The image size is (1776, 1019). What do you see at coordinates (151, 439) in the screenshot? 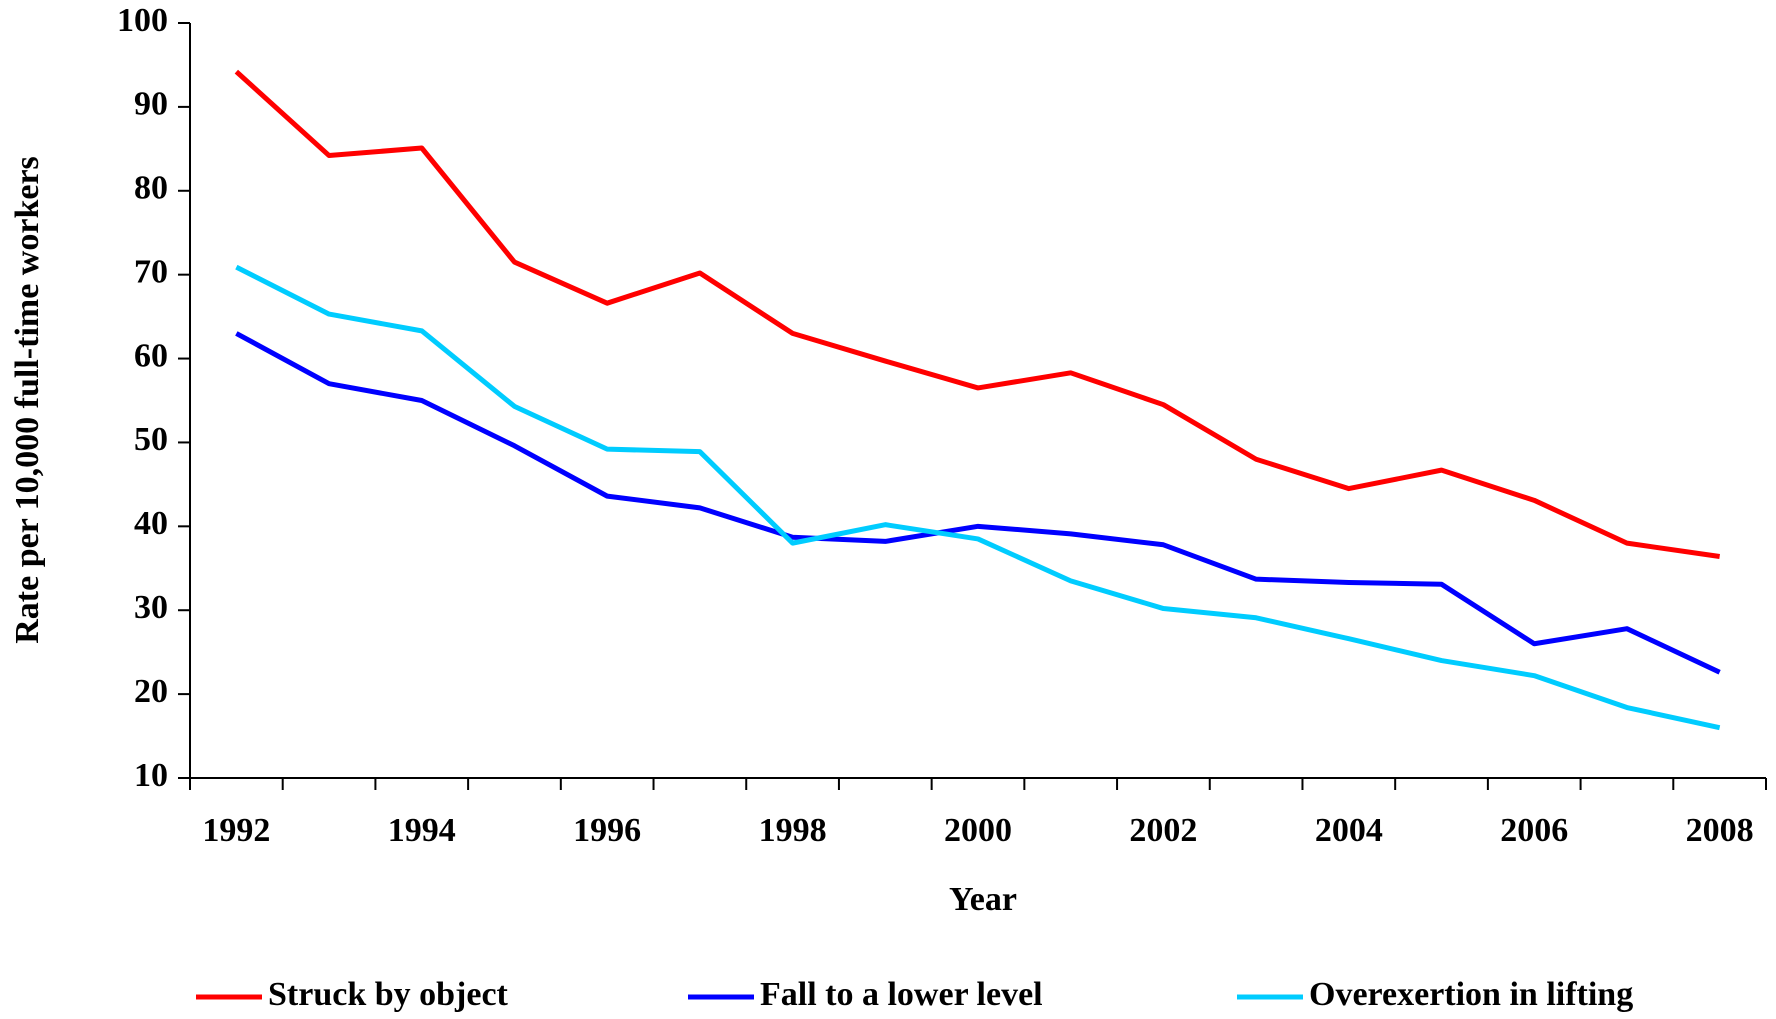
I see `y-tick-label: 50` at bounding box center [151, 439].